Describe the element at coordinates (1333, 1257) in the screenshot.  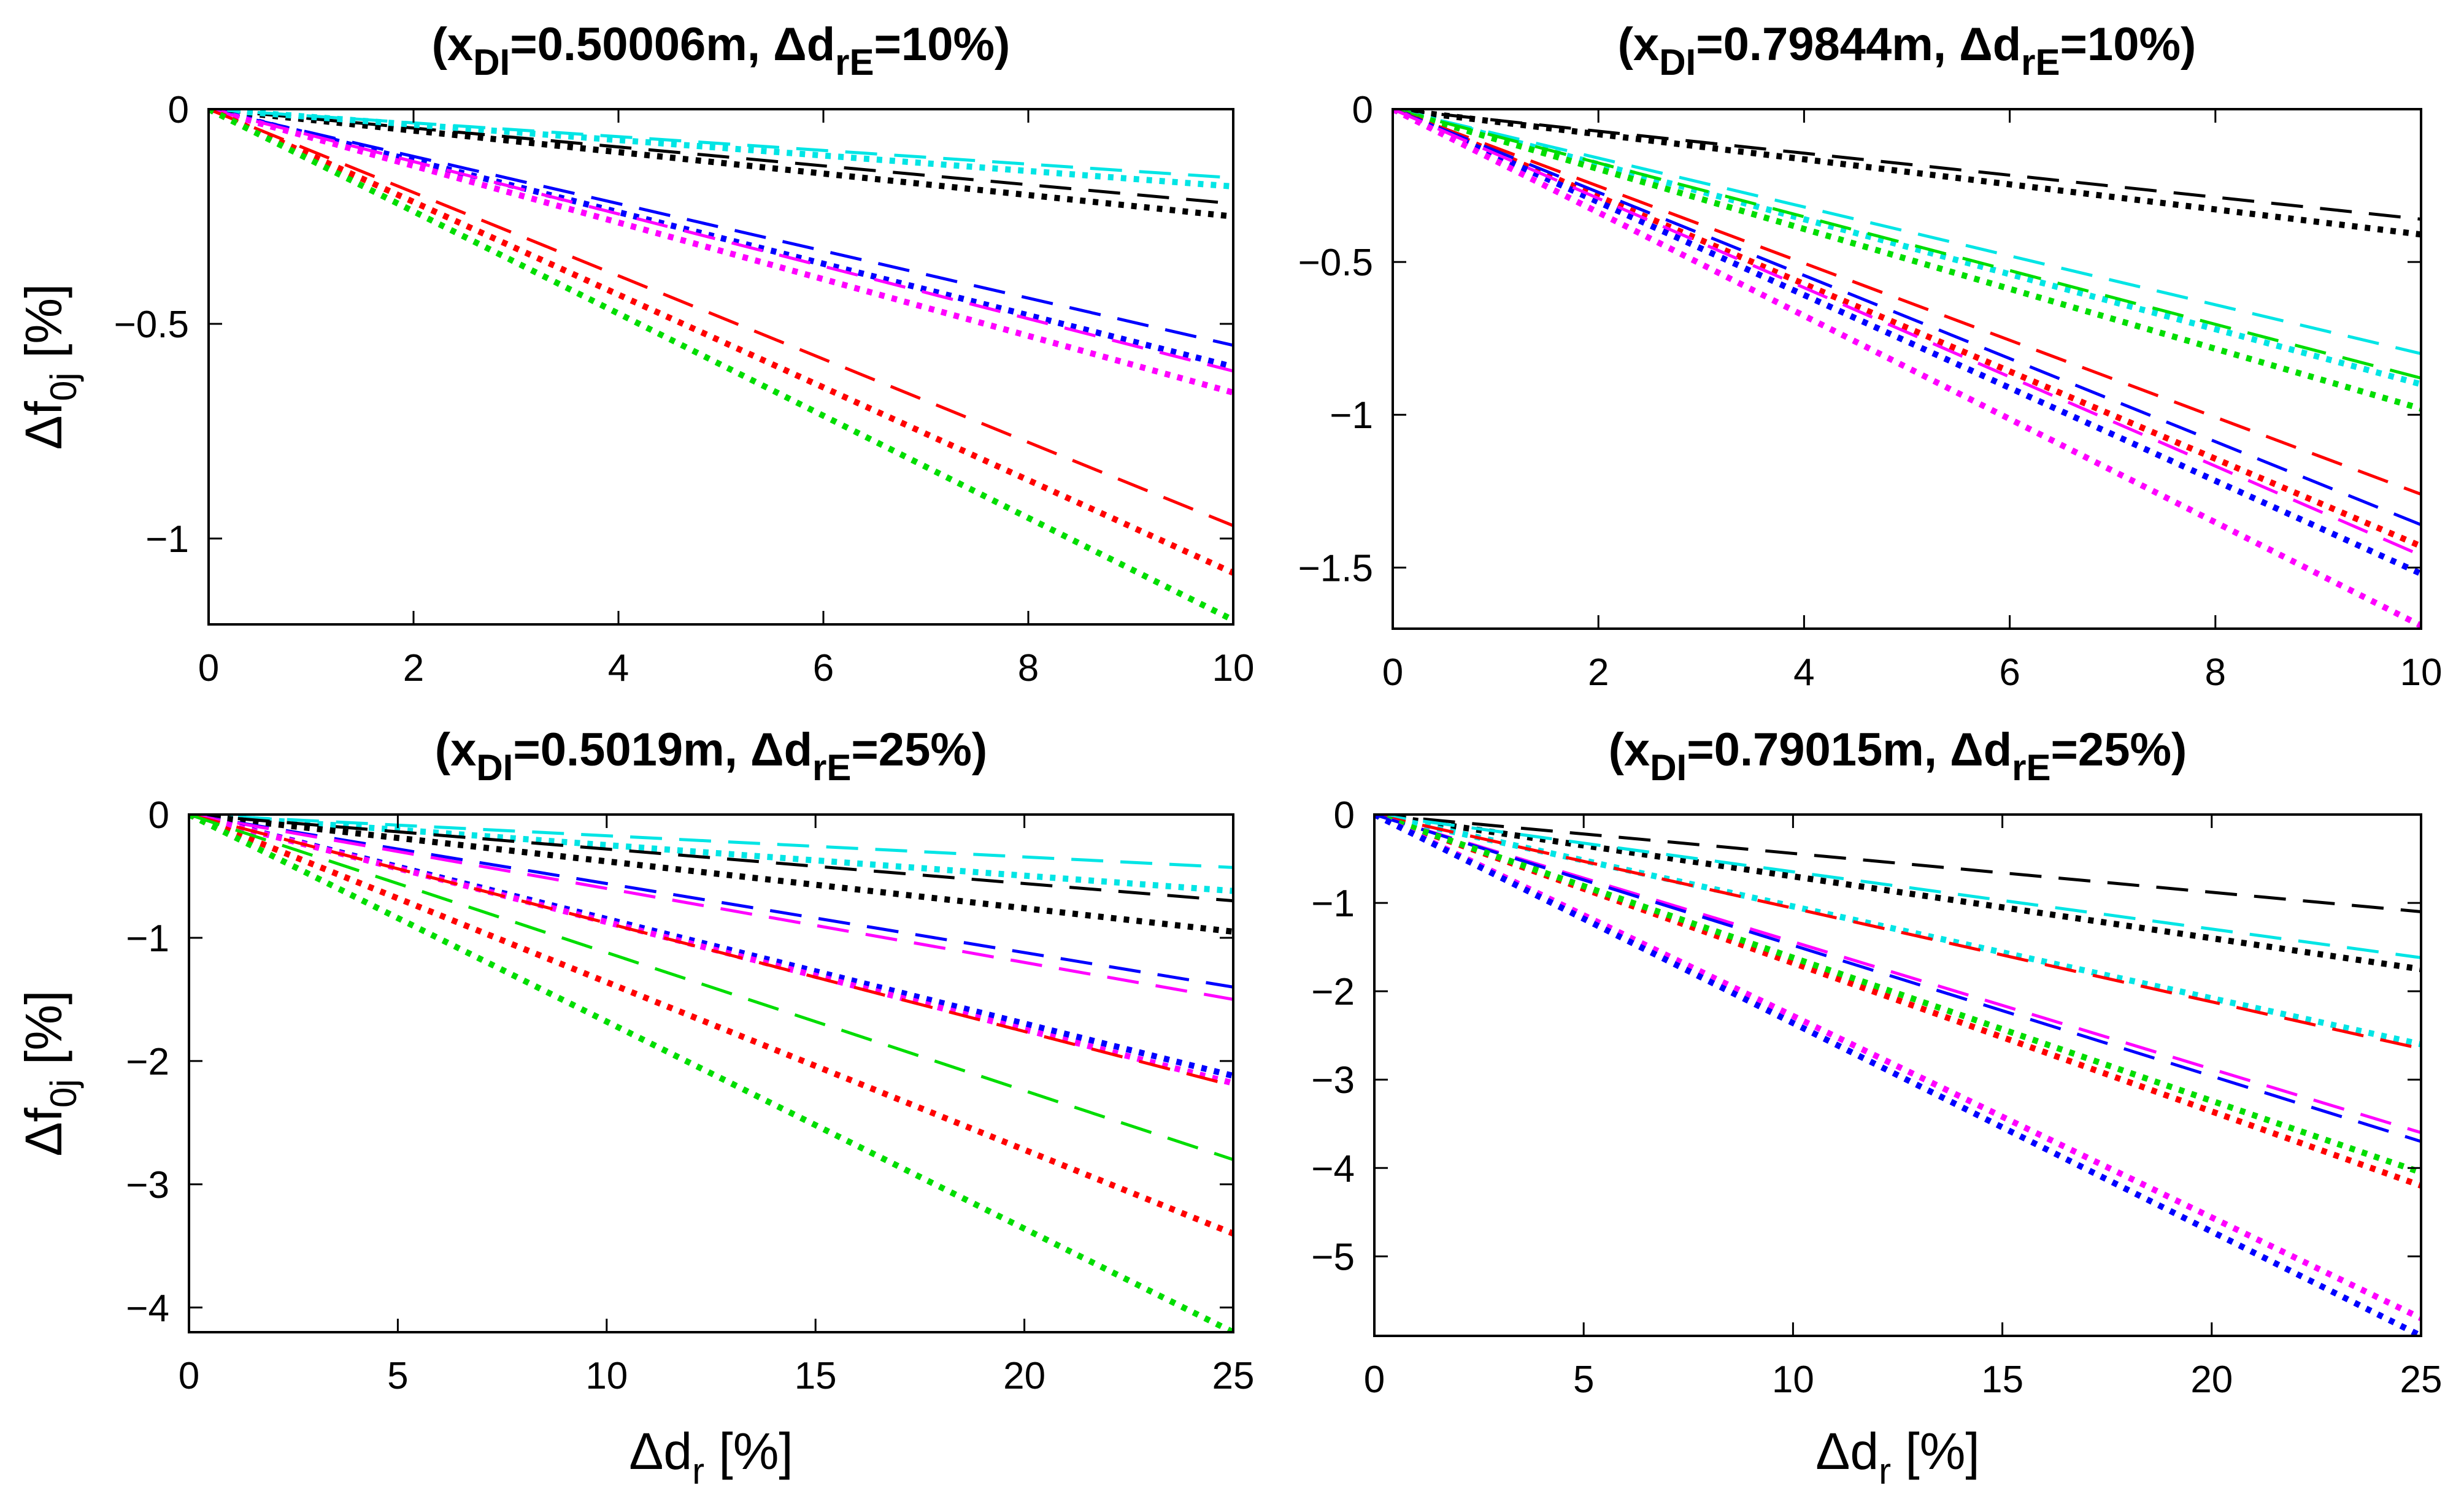
I see `y-tick-label: −5` at that location.